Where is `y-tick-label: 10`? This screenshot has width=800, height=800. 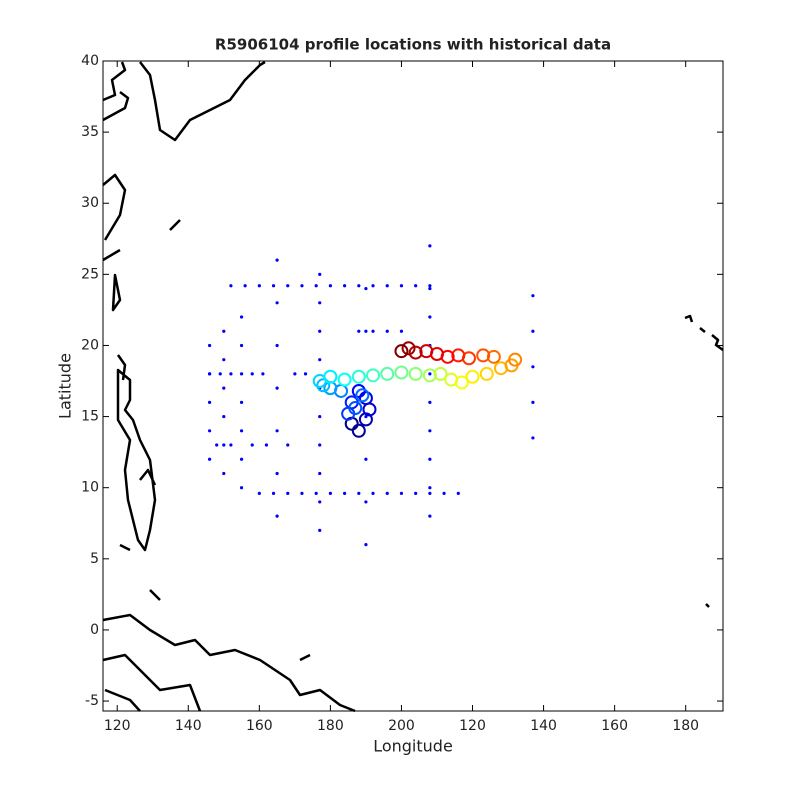
y-tick-label: 10 is located at coordinates (90, 488).